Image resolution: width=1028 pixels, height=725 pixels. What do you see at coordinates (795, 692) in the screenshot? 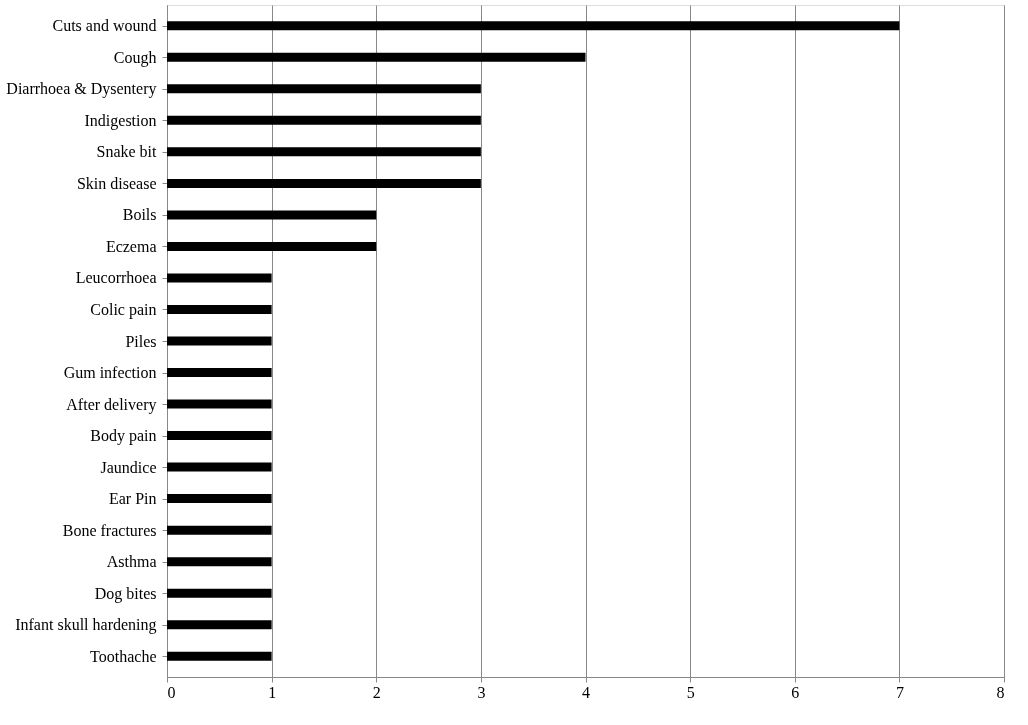
I see `x-tick-label: 6` at bounding box center [795, 692].